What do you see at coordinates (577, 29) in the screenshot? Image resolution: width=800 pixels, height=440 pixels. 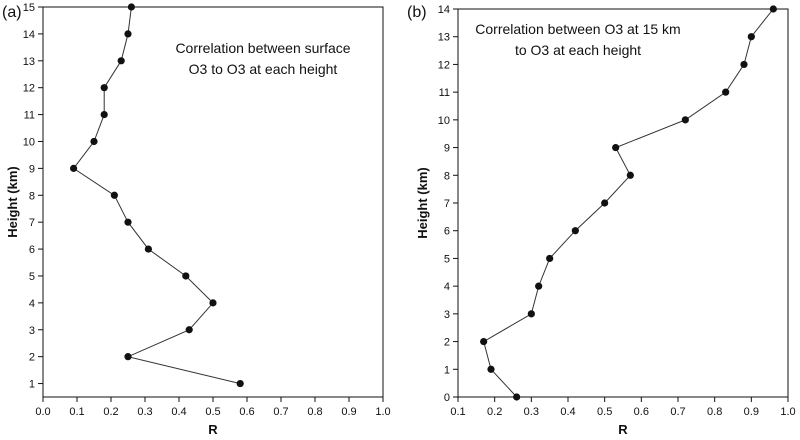 I see `annotation-line-1: Correlation between O3 at 15 km` at bounding box center [577, 29].